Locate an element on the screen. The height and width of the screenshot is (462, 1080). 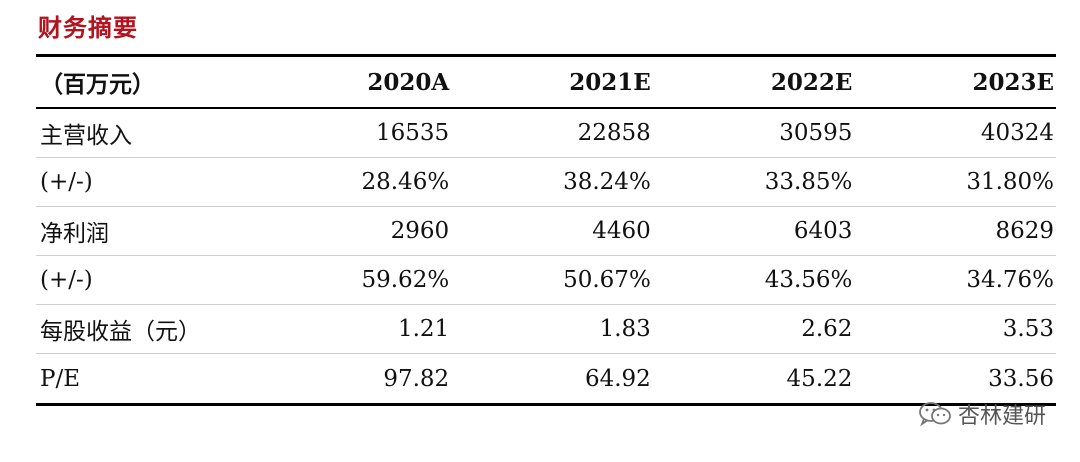
table-cell: 64.92 is located at coordinates (617, 378).